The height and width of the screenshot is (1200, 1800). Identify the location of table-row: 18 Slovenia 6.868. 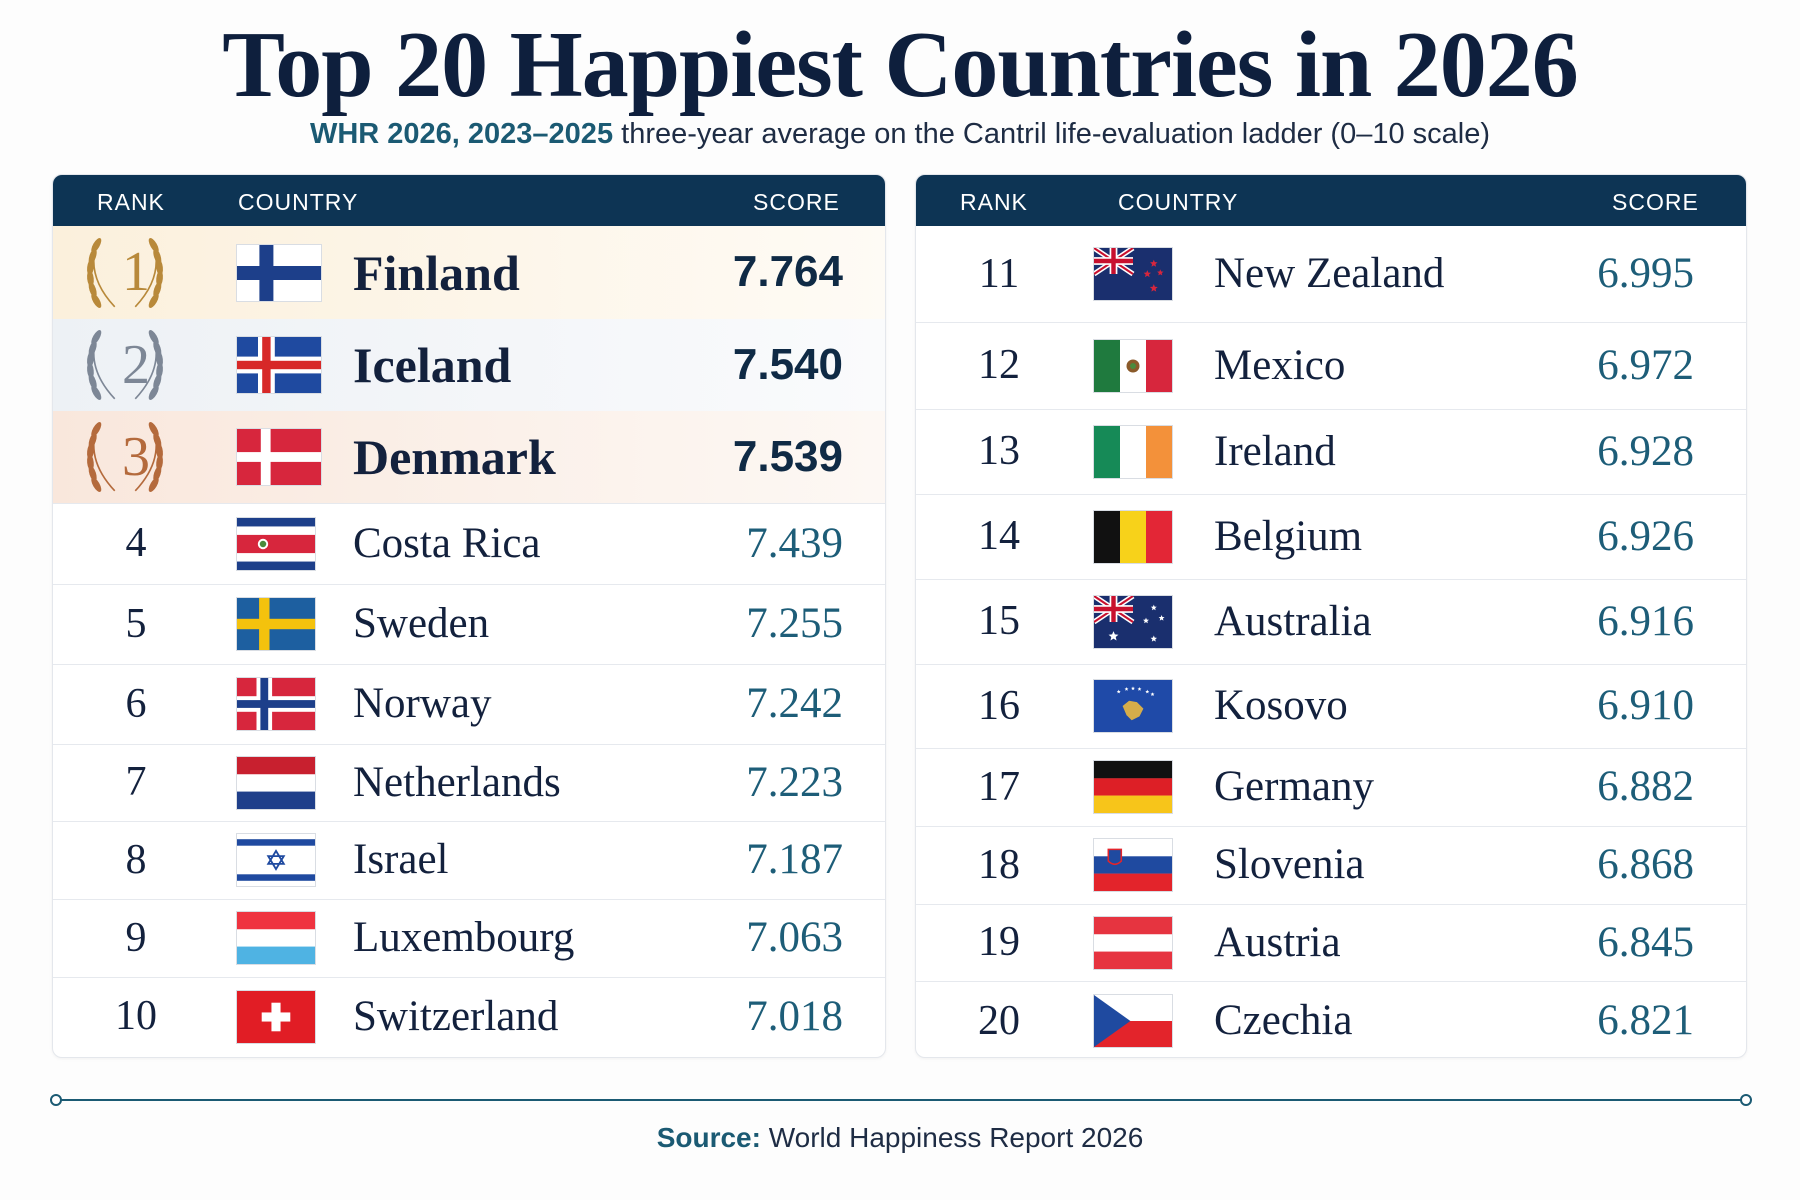
(1331, 865).